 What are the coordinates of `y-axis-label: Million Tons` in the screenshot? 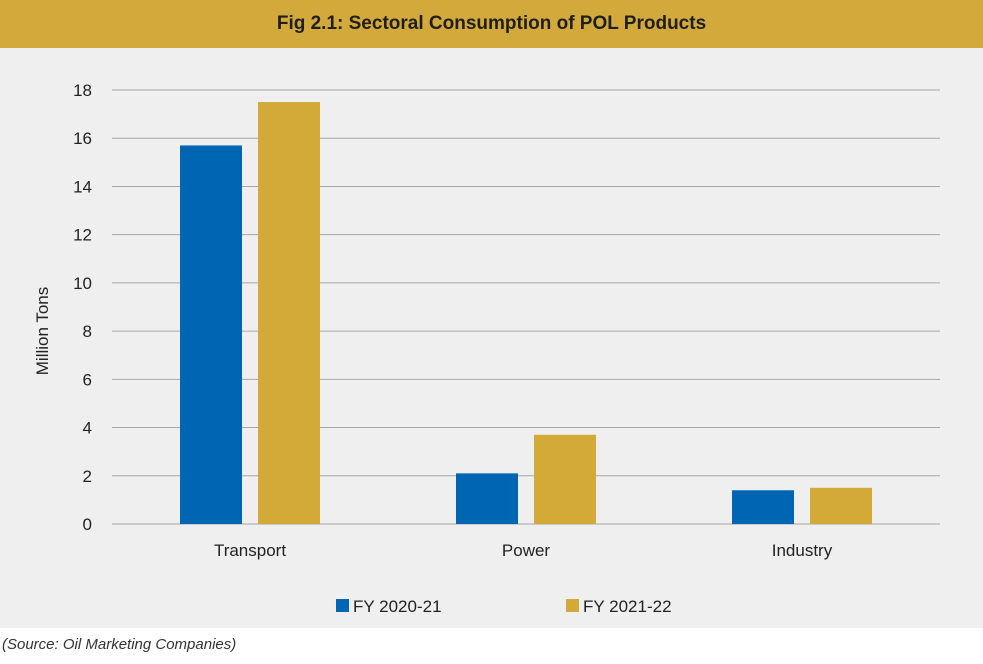 It's located at (42, 331).